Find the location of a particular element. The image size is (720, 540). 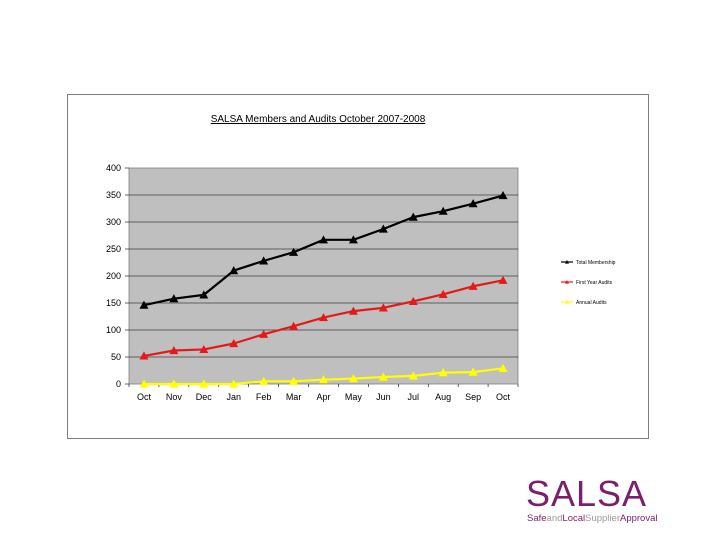

logo-tagline-safe: Safe is located at coordinates (537, 518).